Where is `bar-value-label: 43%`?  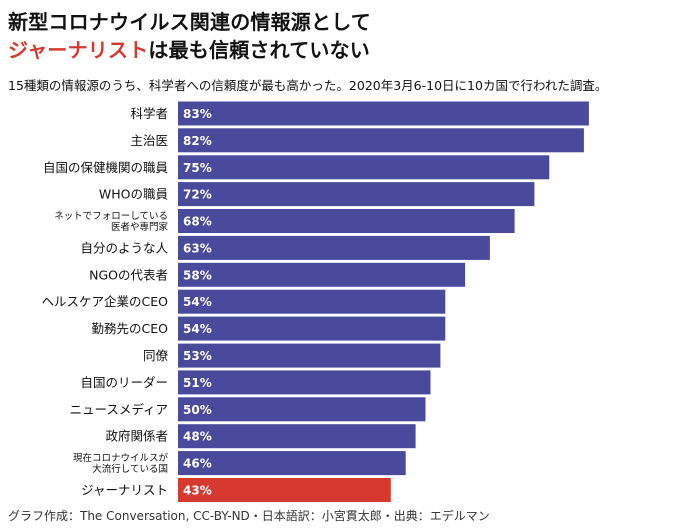 bar-value-label: 43% is located at coordinates (197, 491).